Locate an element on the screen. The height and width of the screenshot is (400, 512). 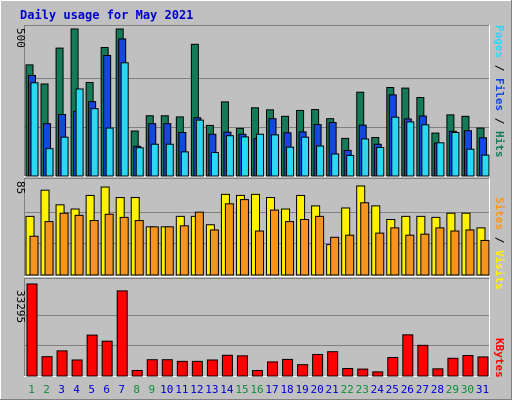
legend-sites: Sites is located at coordinates (499, 213).